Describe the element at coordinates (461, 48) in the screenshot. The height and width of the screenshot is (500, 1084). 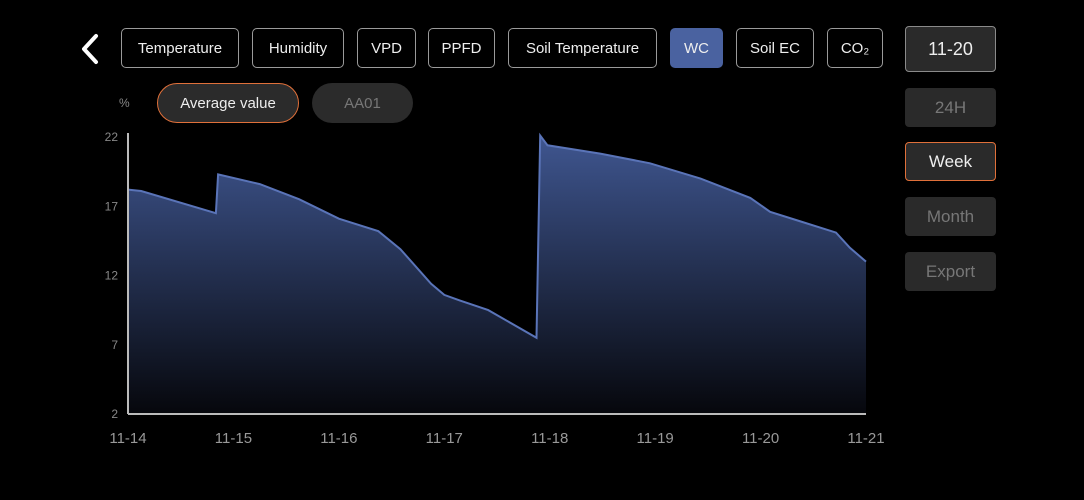
I see `tab-ppfd: PPFD` at that location.